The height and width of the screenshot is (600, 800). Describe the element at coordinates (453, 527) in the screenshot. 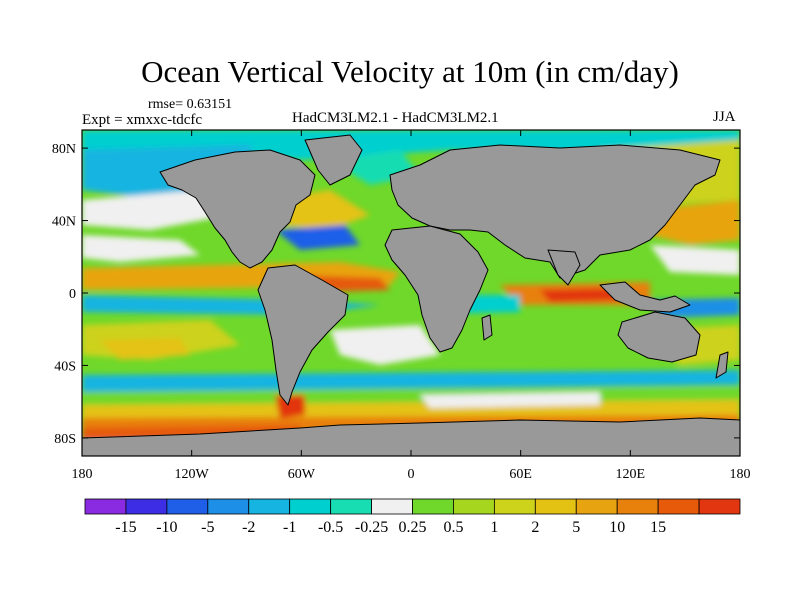

I see `colorbar-label: 0.5` at that location.